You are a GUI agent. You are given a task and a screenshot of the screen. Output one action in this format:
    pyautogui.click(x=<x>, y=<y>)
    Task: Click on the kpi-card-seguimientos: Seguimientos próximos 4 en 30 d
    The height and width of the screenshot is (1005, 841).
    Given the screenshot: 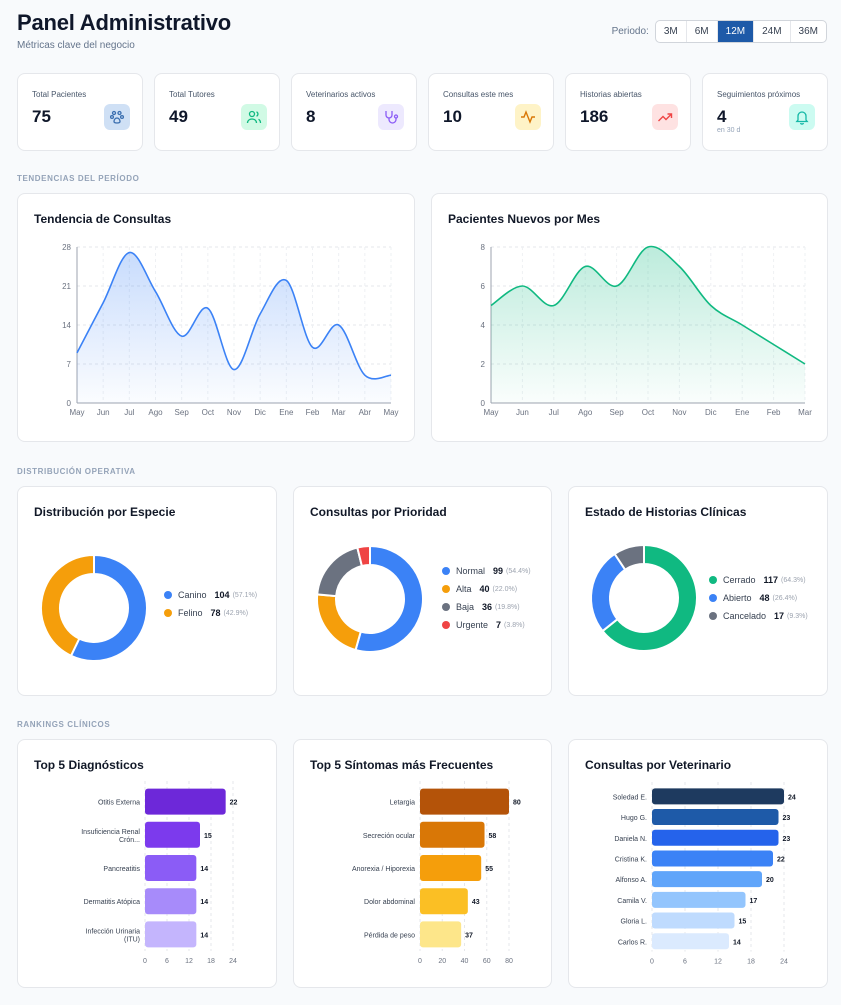 What is the action you would take?
    pyautogui.click(x=765, y=112)
    